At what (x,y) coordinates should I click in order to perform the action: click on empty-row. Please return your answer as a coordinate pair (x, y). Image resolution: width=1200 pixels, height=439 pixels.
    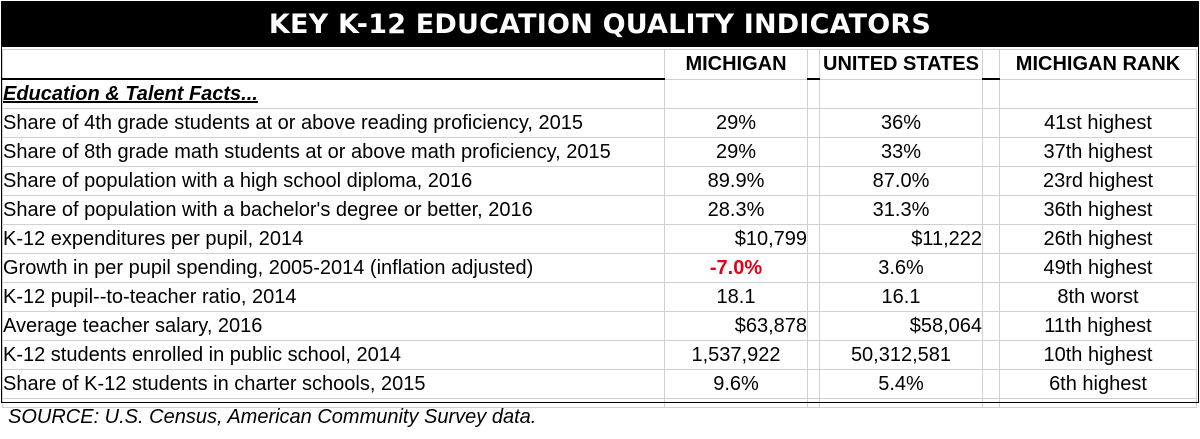
    Looking at the image, I should click on (599, 403).